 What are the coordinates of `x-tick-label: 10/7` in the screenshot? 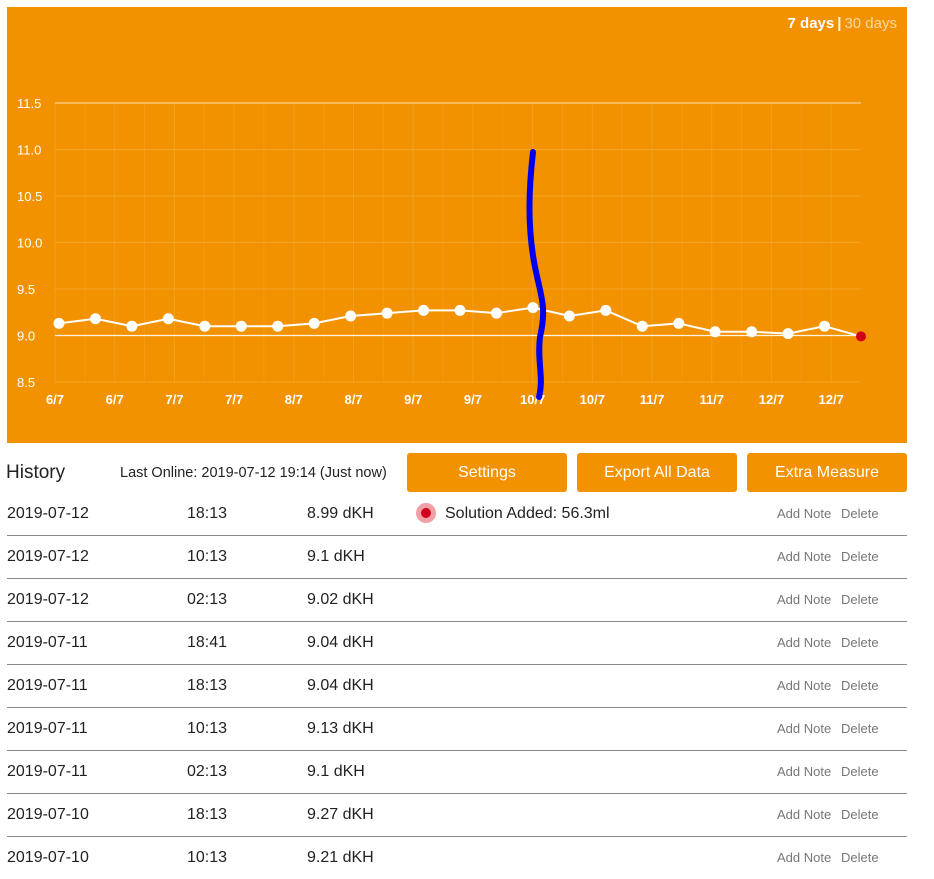 It's located at (592, 399).